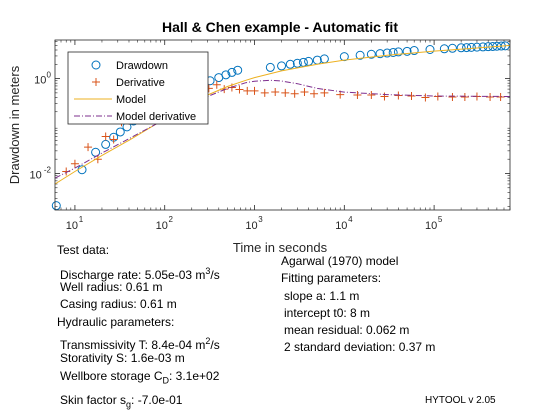 Image resolution: width=560 pixels, height=420 pixels. I want to click on legend-item-model-derivative: Model derivative, so click(135, 117).